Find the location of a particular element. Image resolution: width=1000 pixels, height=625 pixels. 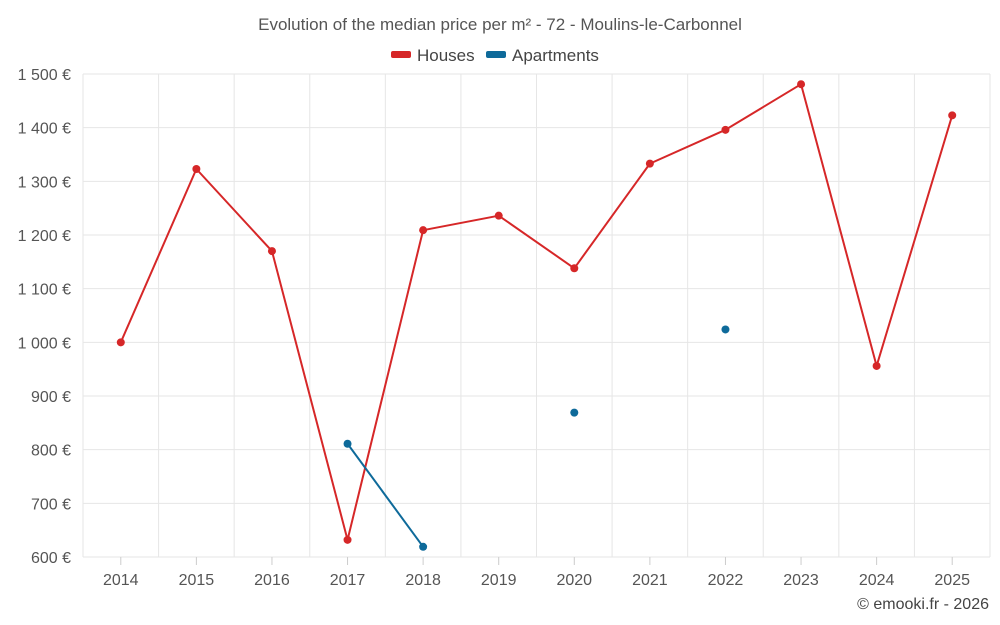

legend-swatch-apartments is located at coordinates (496, 54).